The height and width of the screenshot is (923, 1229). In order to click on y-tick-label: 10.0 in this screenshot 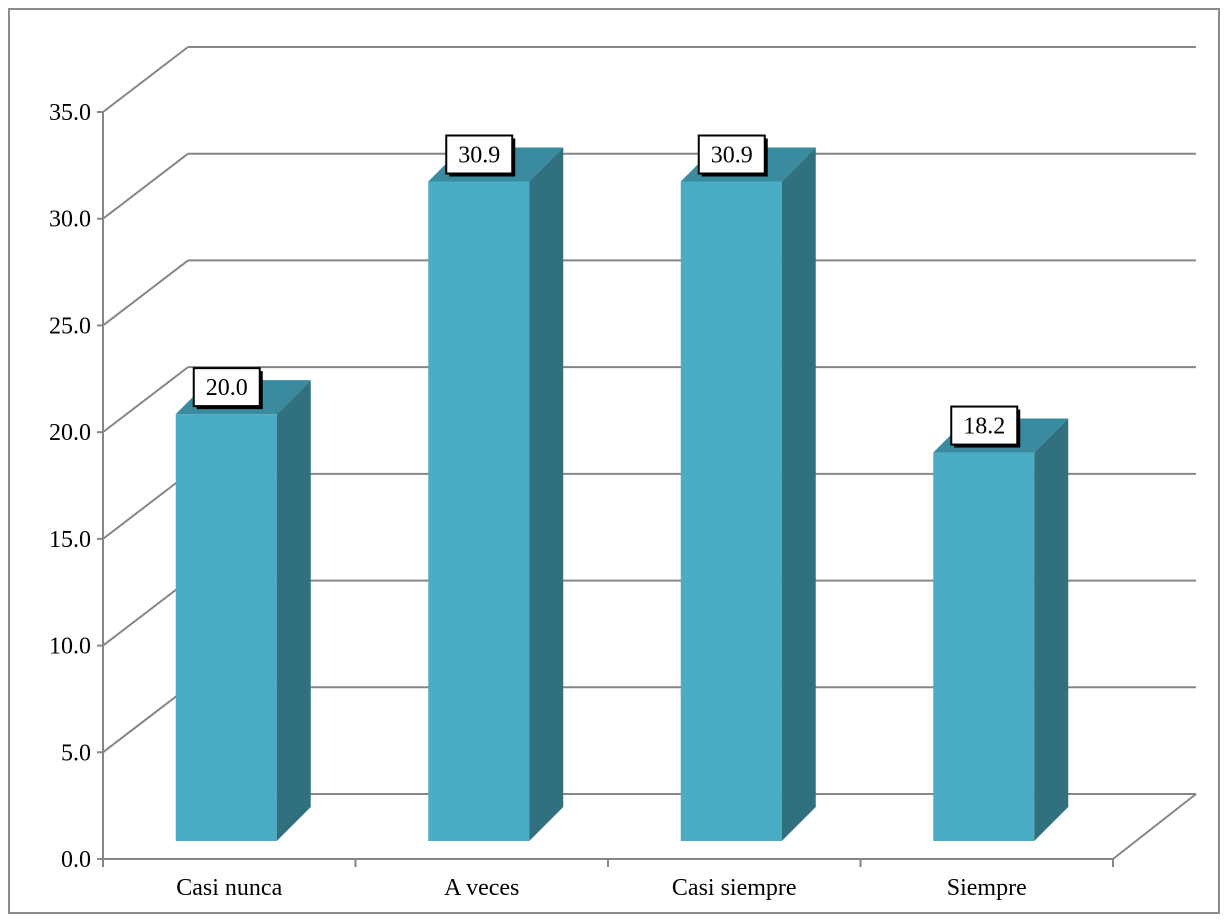, I will do `click(70, 647)`.